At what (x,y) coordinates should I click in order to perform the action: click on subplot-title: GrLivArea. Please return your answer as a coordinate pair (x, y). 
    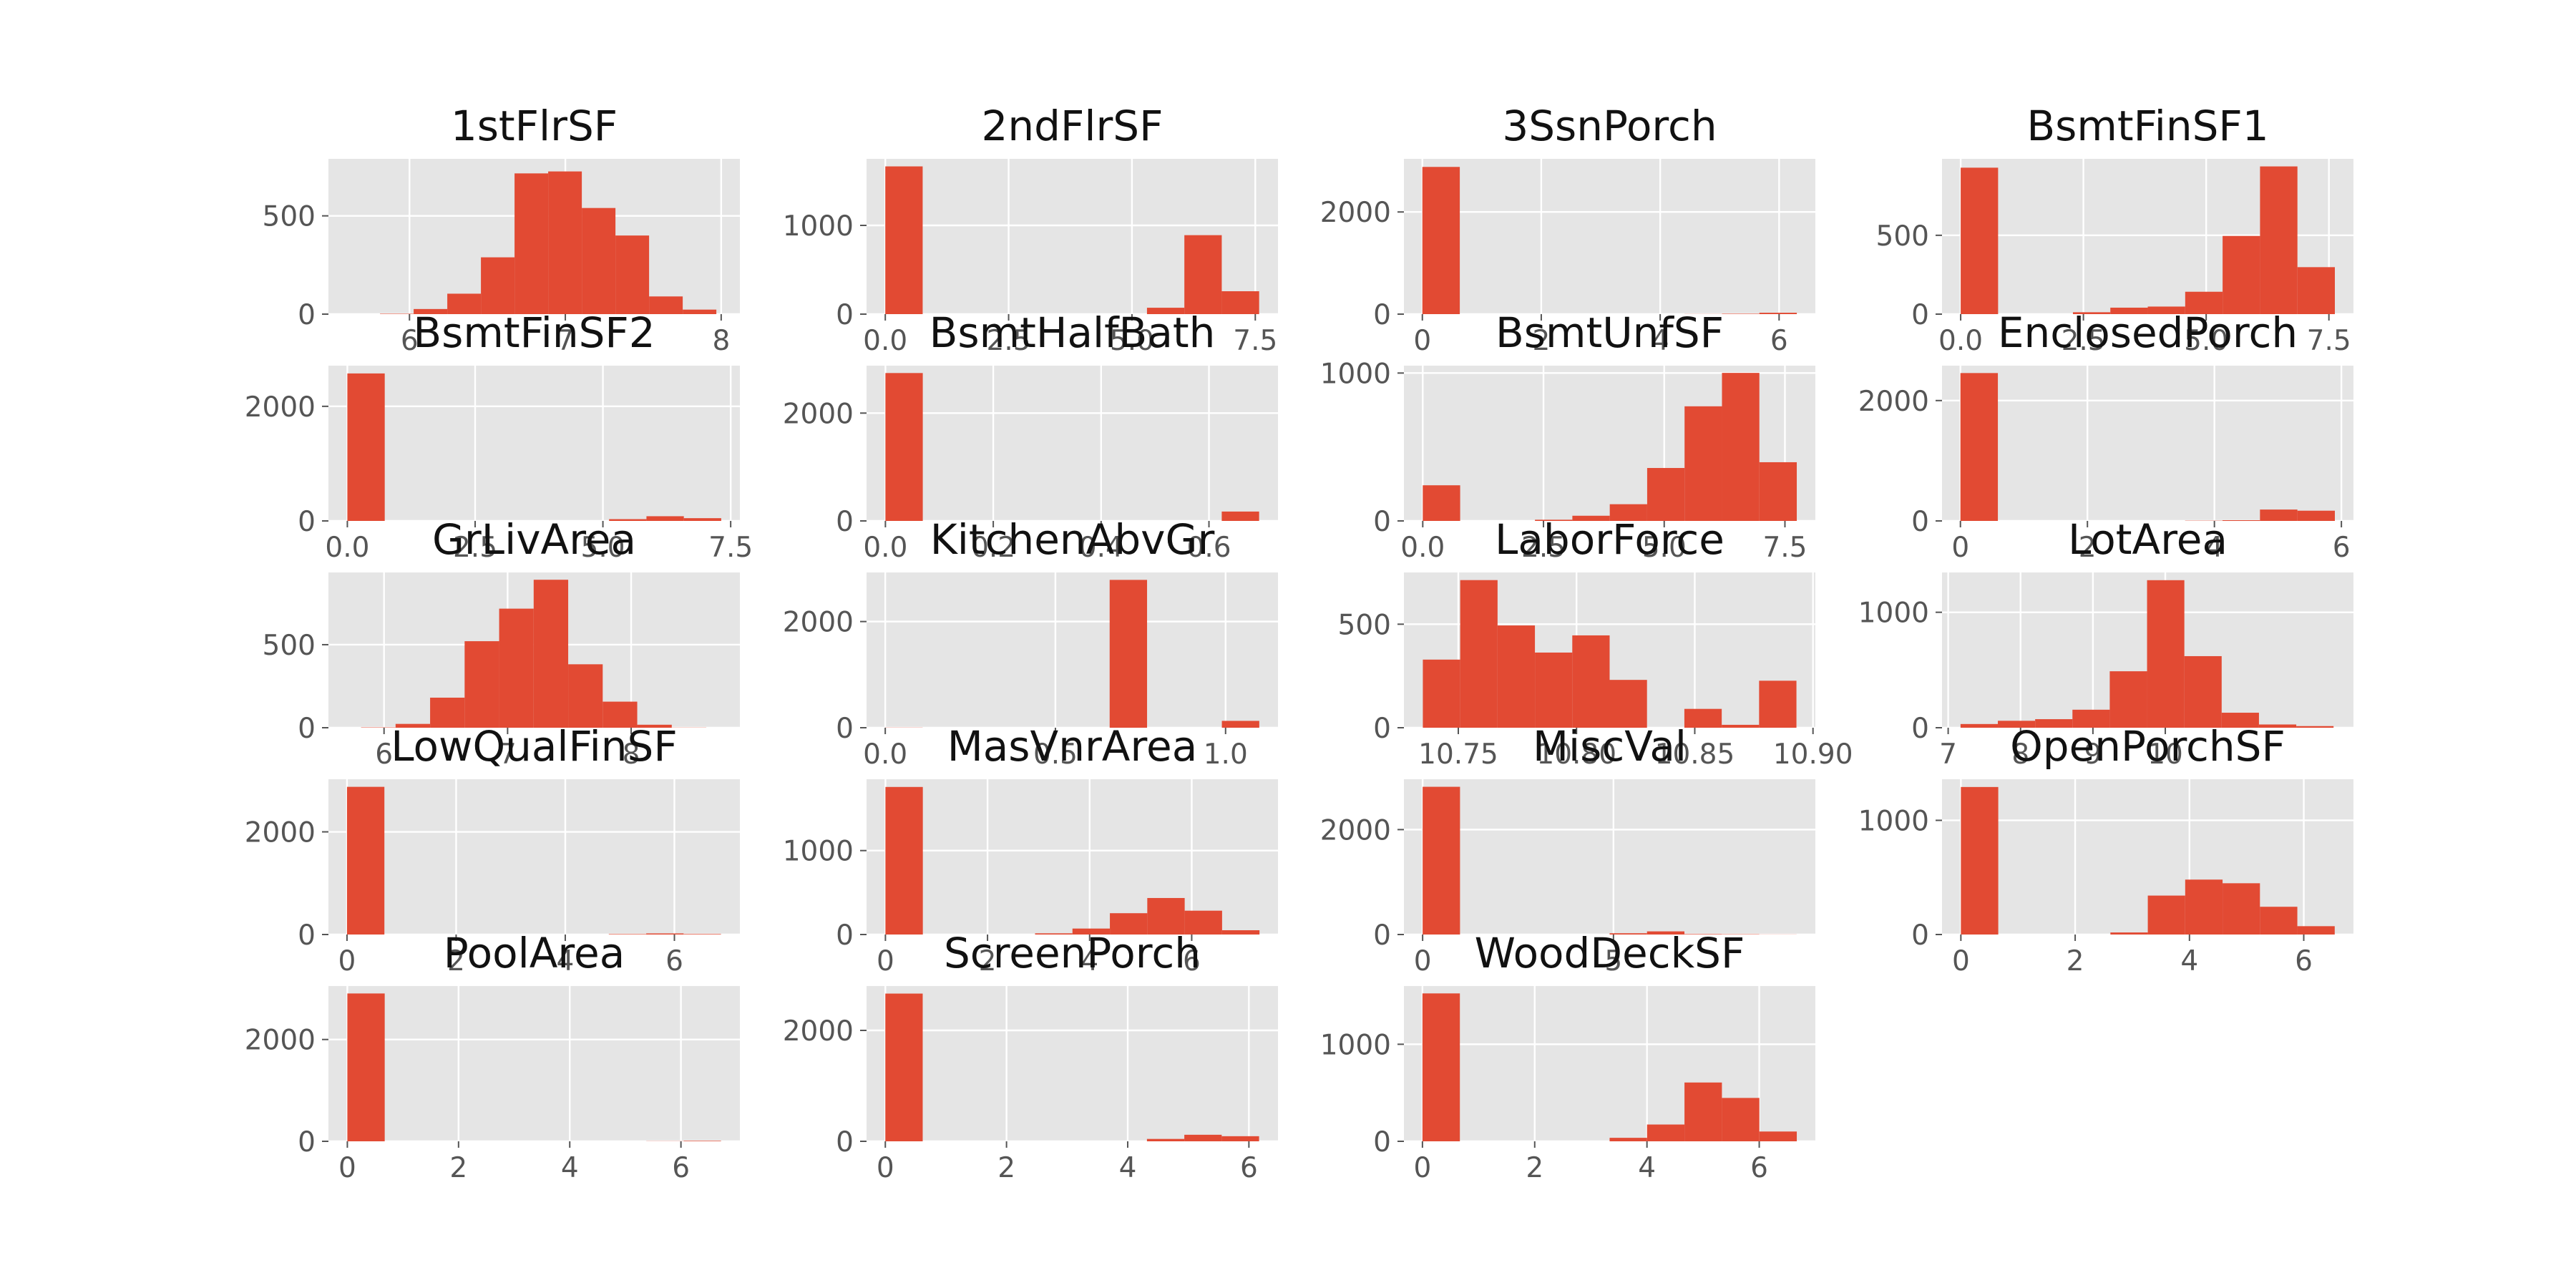
    Looking at the image, I should click on (534, 539).